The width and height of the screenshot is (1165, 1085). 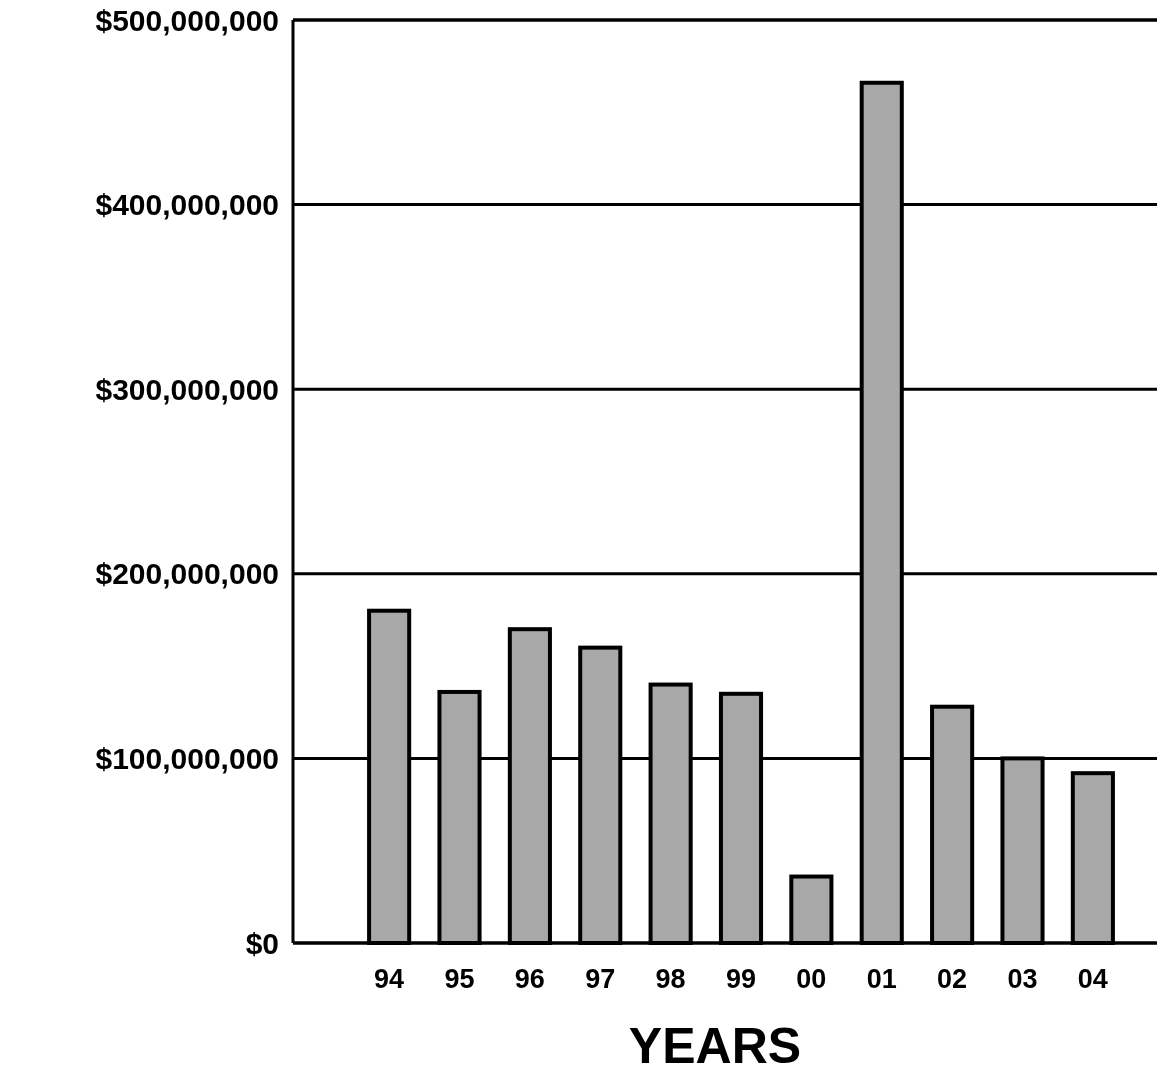 What do you see at coordinates (811, 979) in the screenshot?
I see `x-tick-label: 00` at bounding box center [811, 979].